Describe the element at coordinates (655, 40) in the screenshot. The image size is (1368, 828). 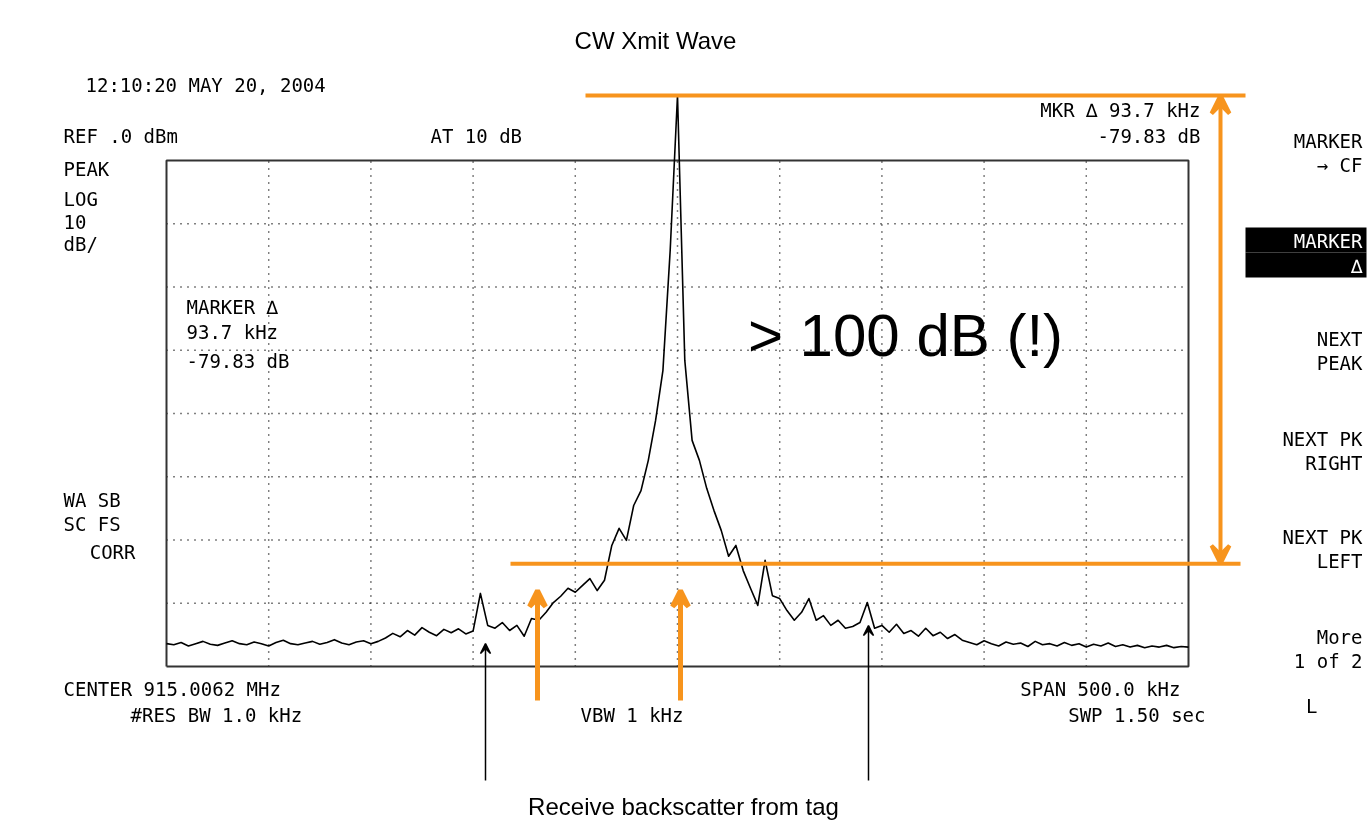
I see `chart-title: CW Xmit Wave` at that location.